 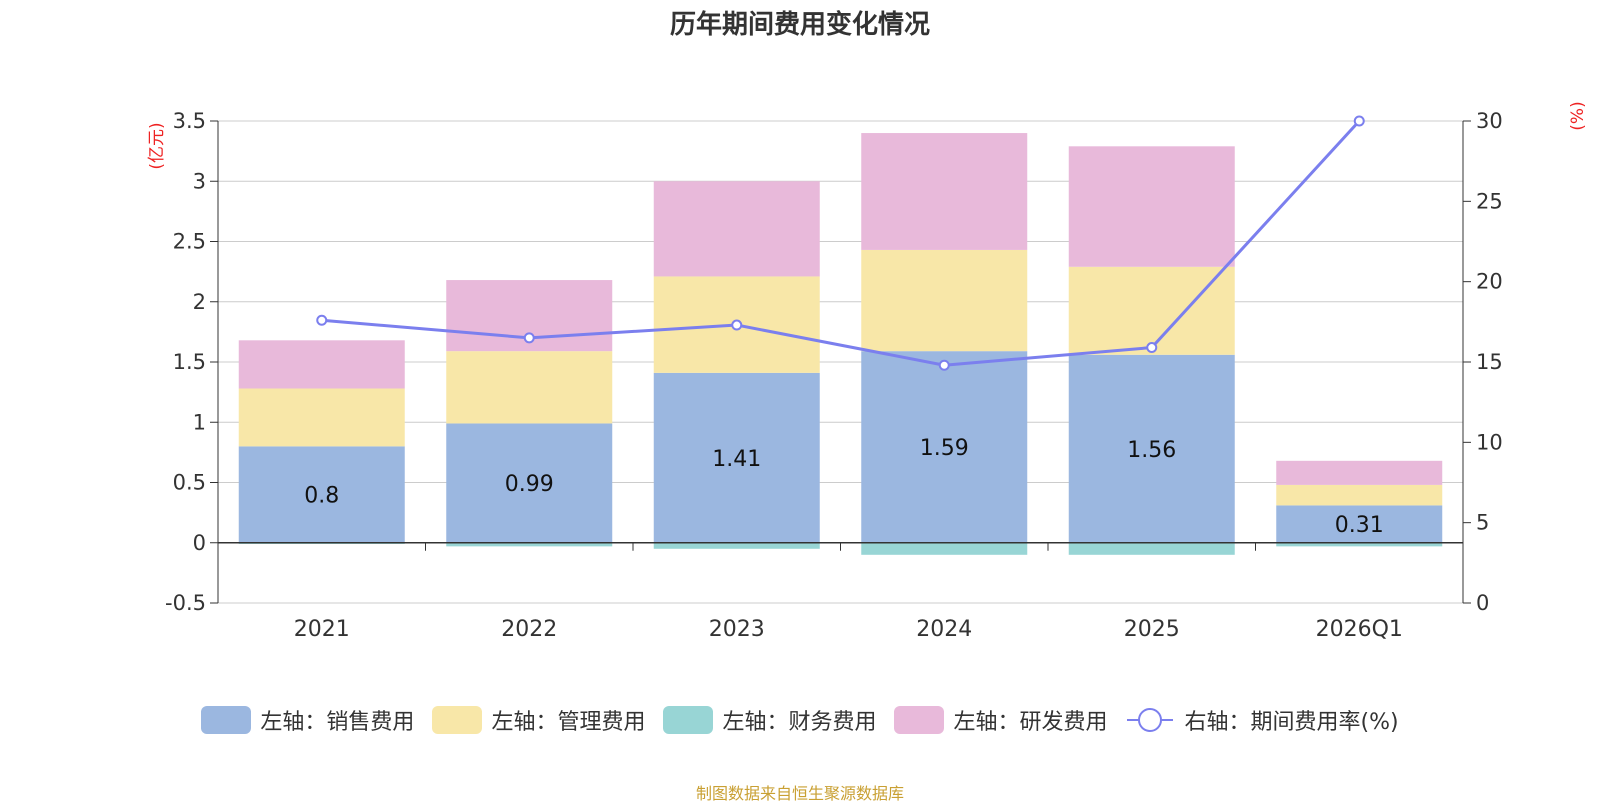 I want to click on sales-value-label: 0.99, so click(x=529, y=484).